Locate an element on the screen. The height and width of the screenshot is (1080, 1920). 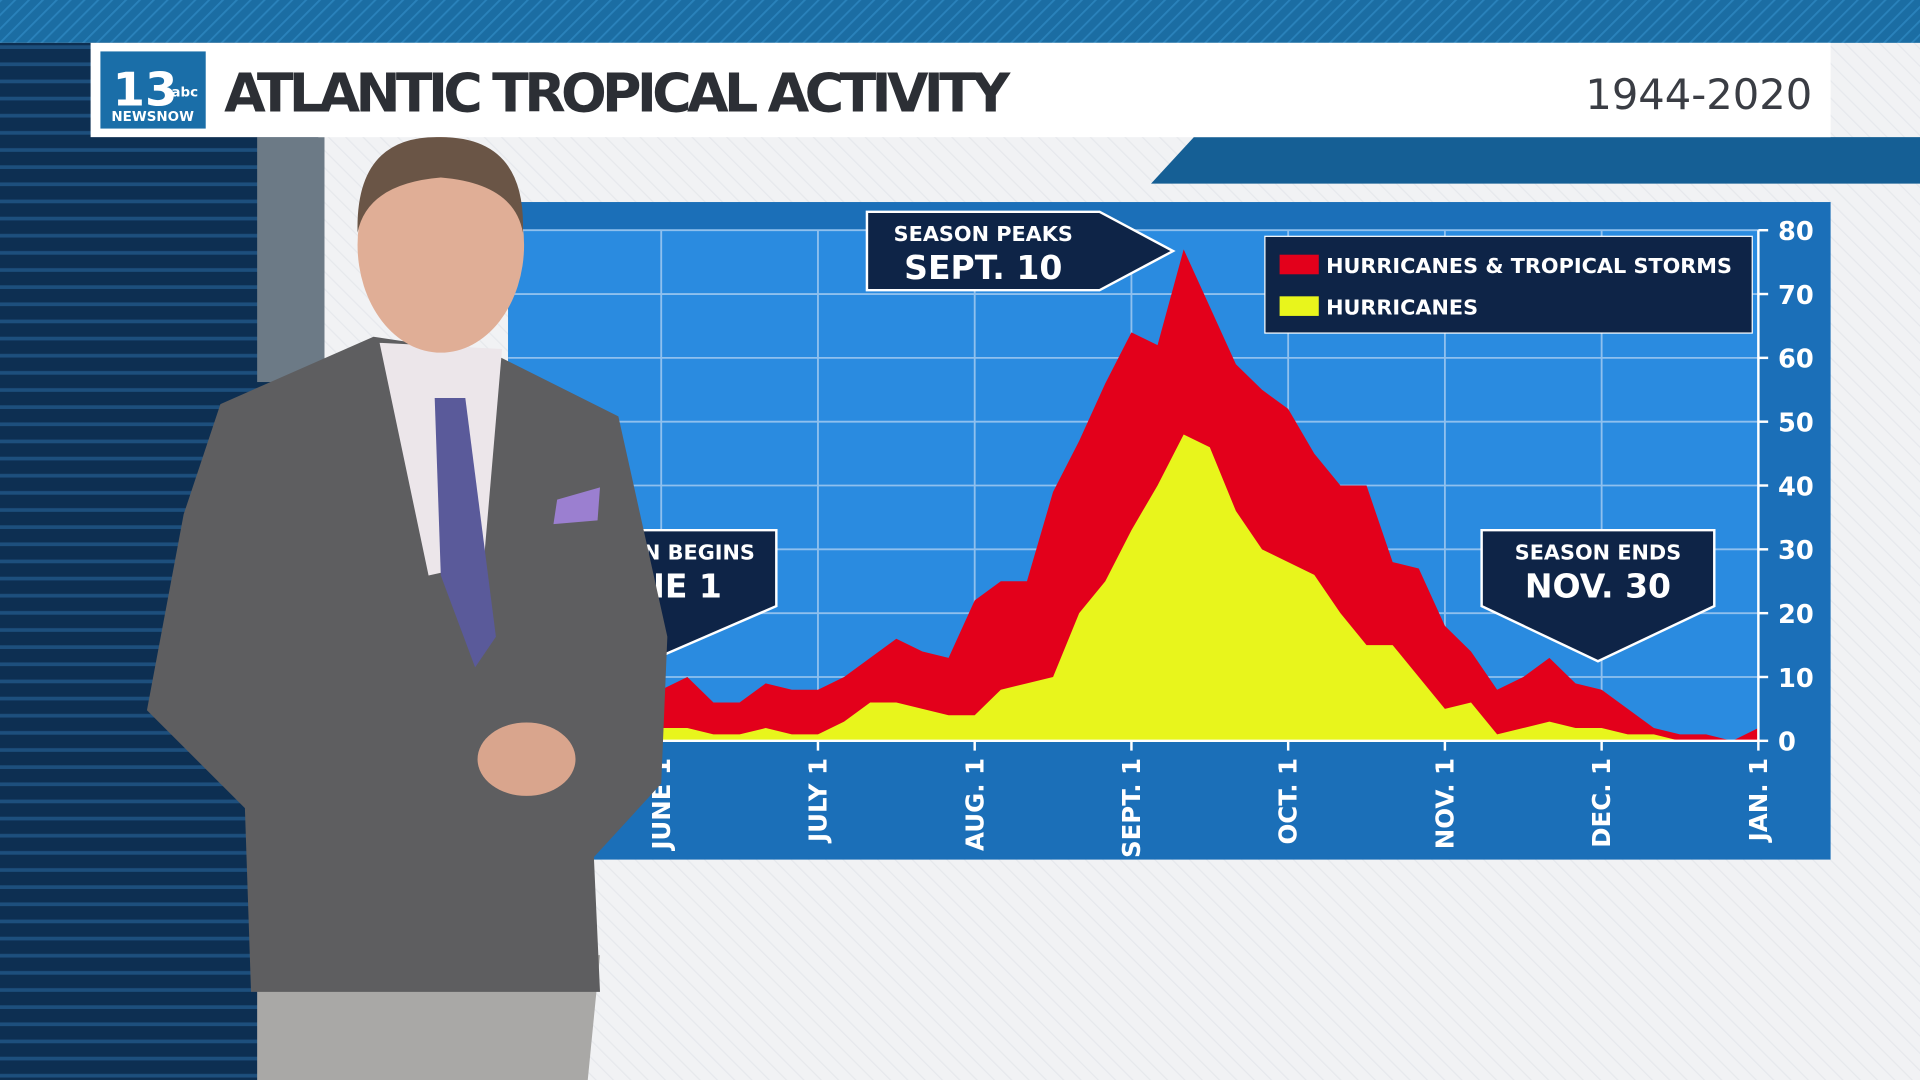
header-accent is located at coordinates (1535, 160).